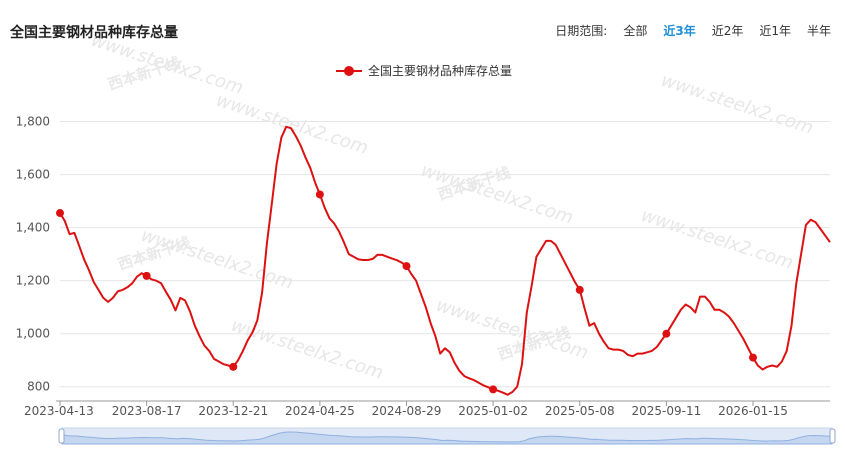 The height and width of the screenshot is (465, 845). I want to click on y-tick-label: 1,800, so click(33, 122).